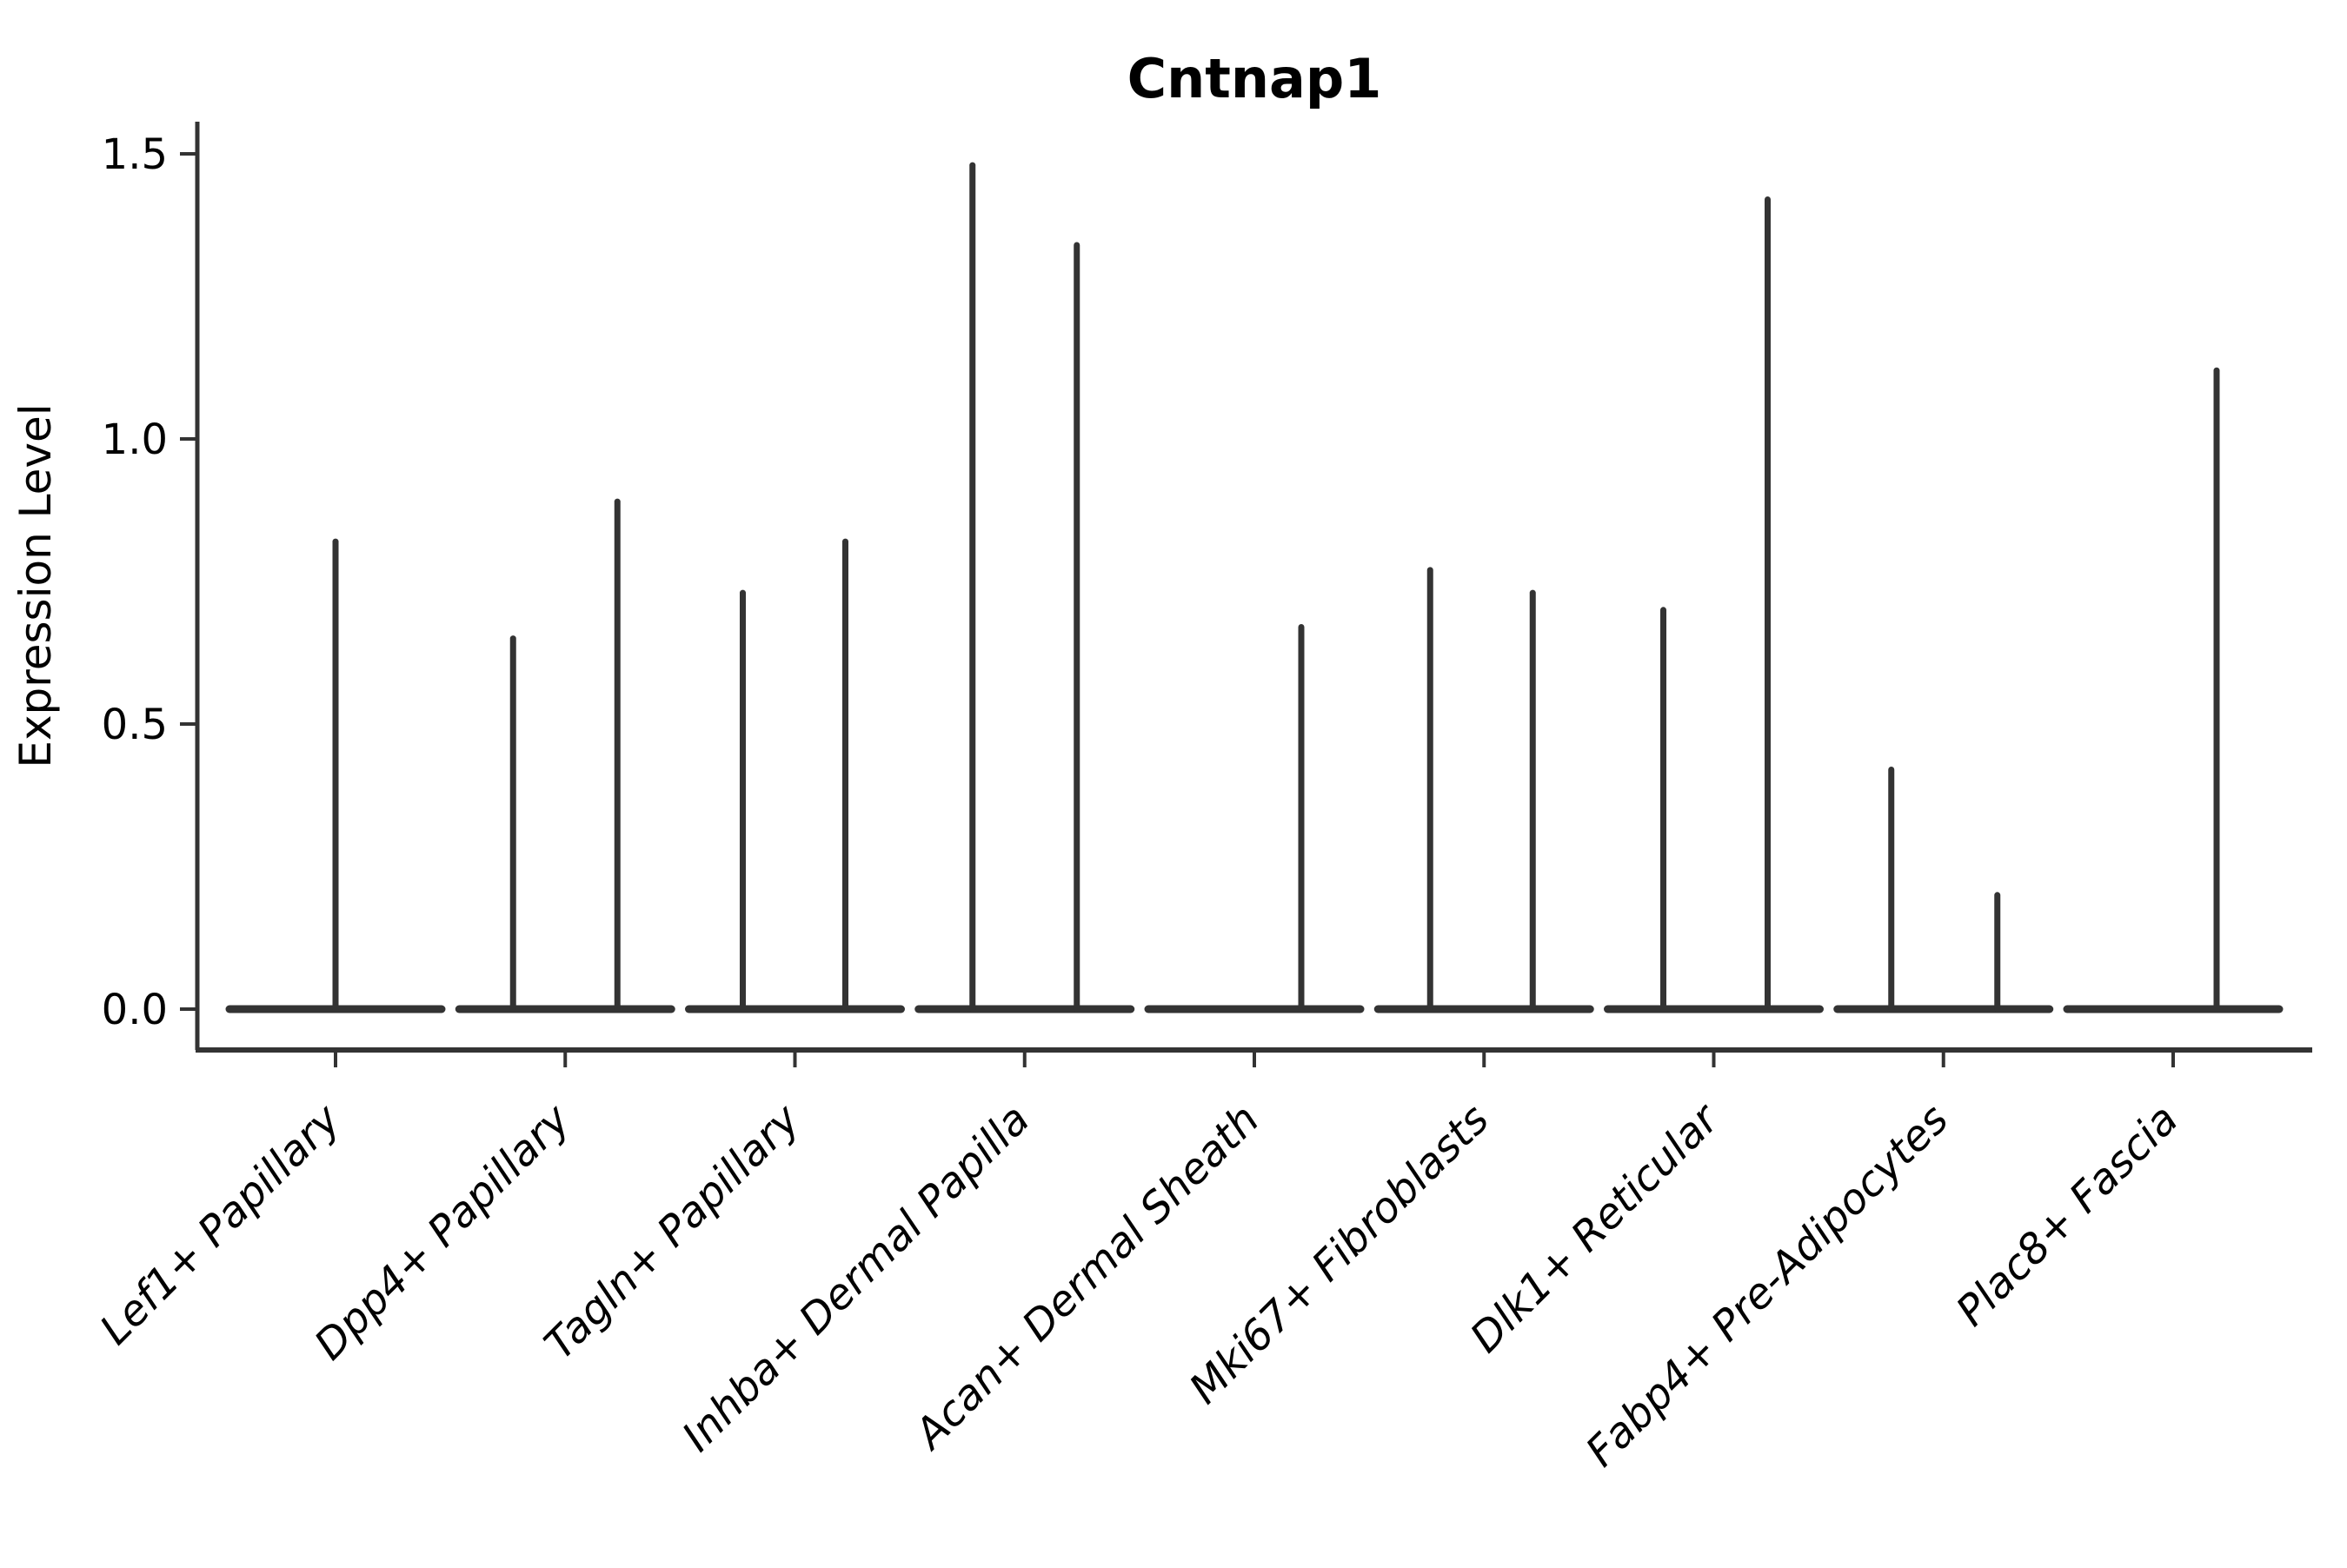  Describe the element at coordinates (135, 725) in the screenshot. I see `y-tick-label: 0.5` at that location.